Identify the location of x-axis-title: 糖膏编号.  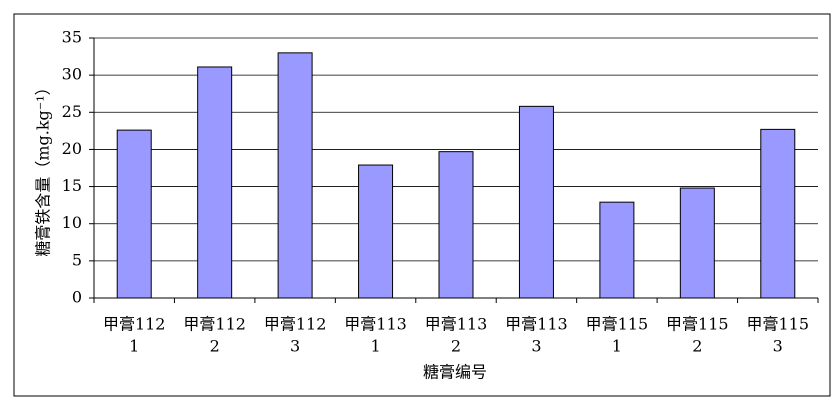
(455, 372).